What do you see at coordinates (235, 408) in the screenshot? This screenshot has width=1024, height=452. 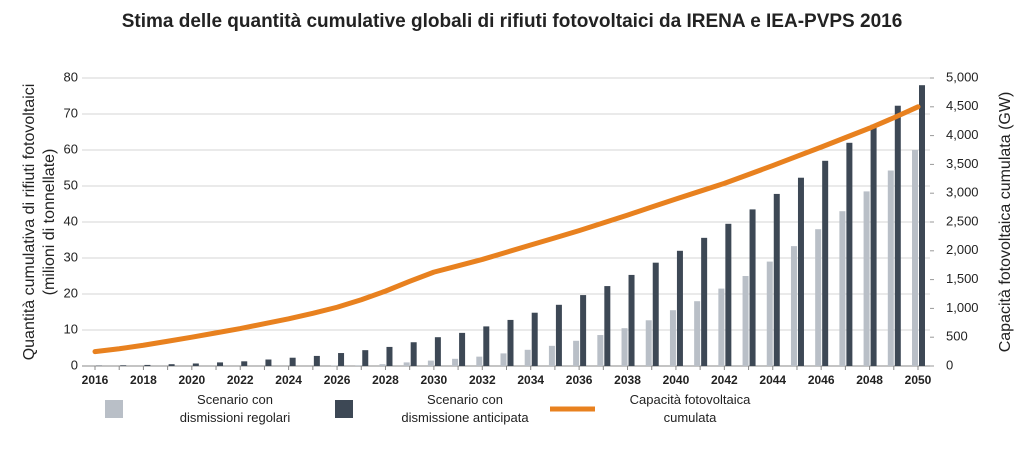 I see `legend-label: Scenario con dismissioni regolari` at bounding box center [235, 408].